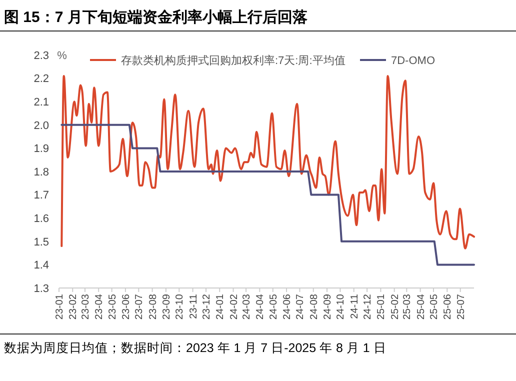 Image resolution: width=516 pixels, height=381 pixels. Describe the element at coordinates (413, 60) in the screenshot. I see `legend-label: 7D-OMO` at that location.